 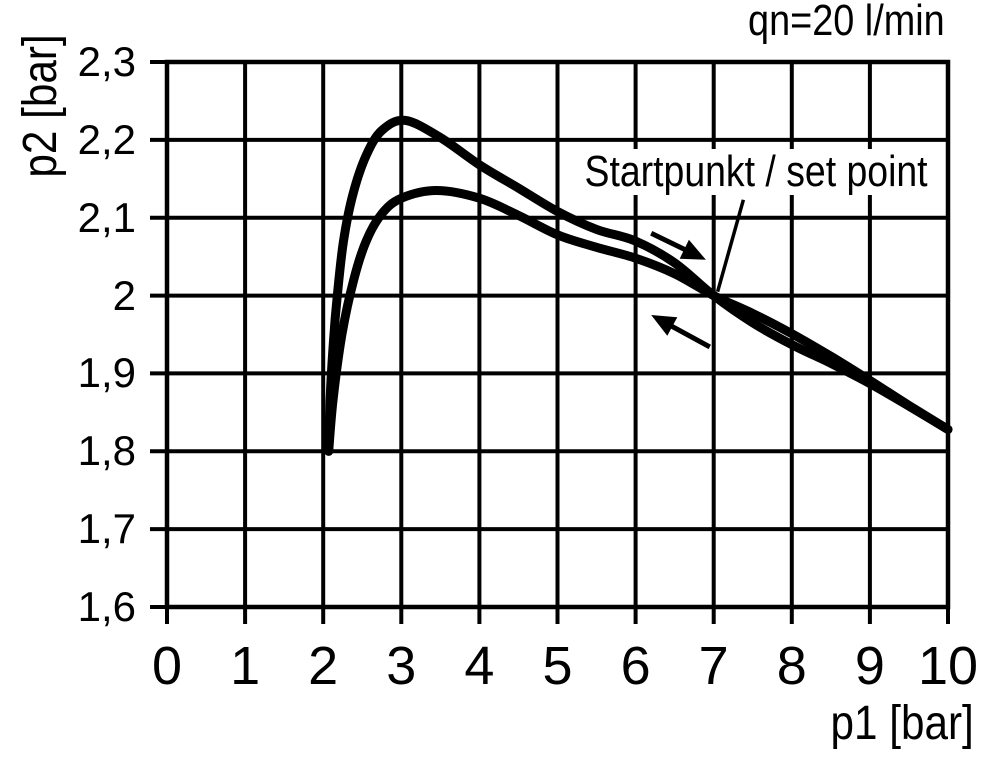 What do you see at coordinates (323, 666) in the screenshot?
I see `x-tick-label: 2` at bounding box center [323, 666].